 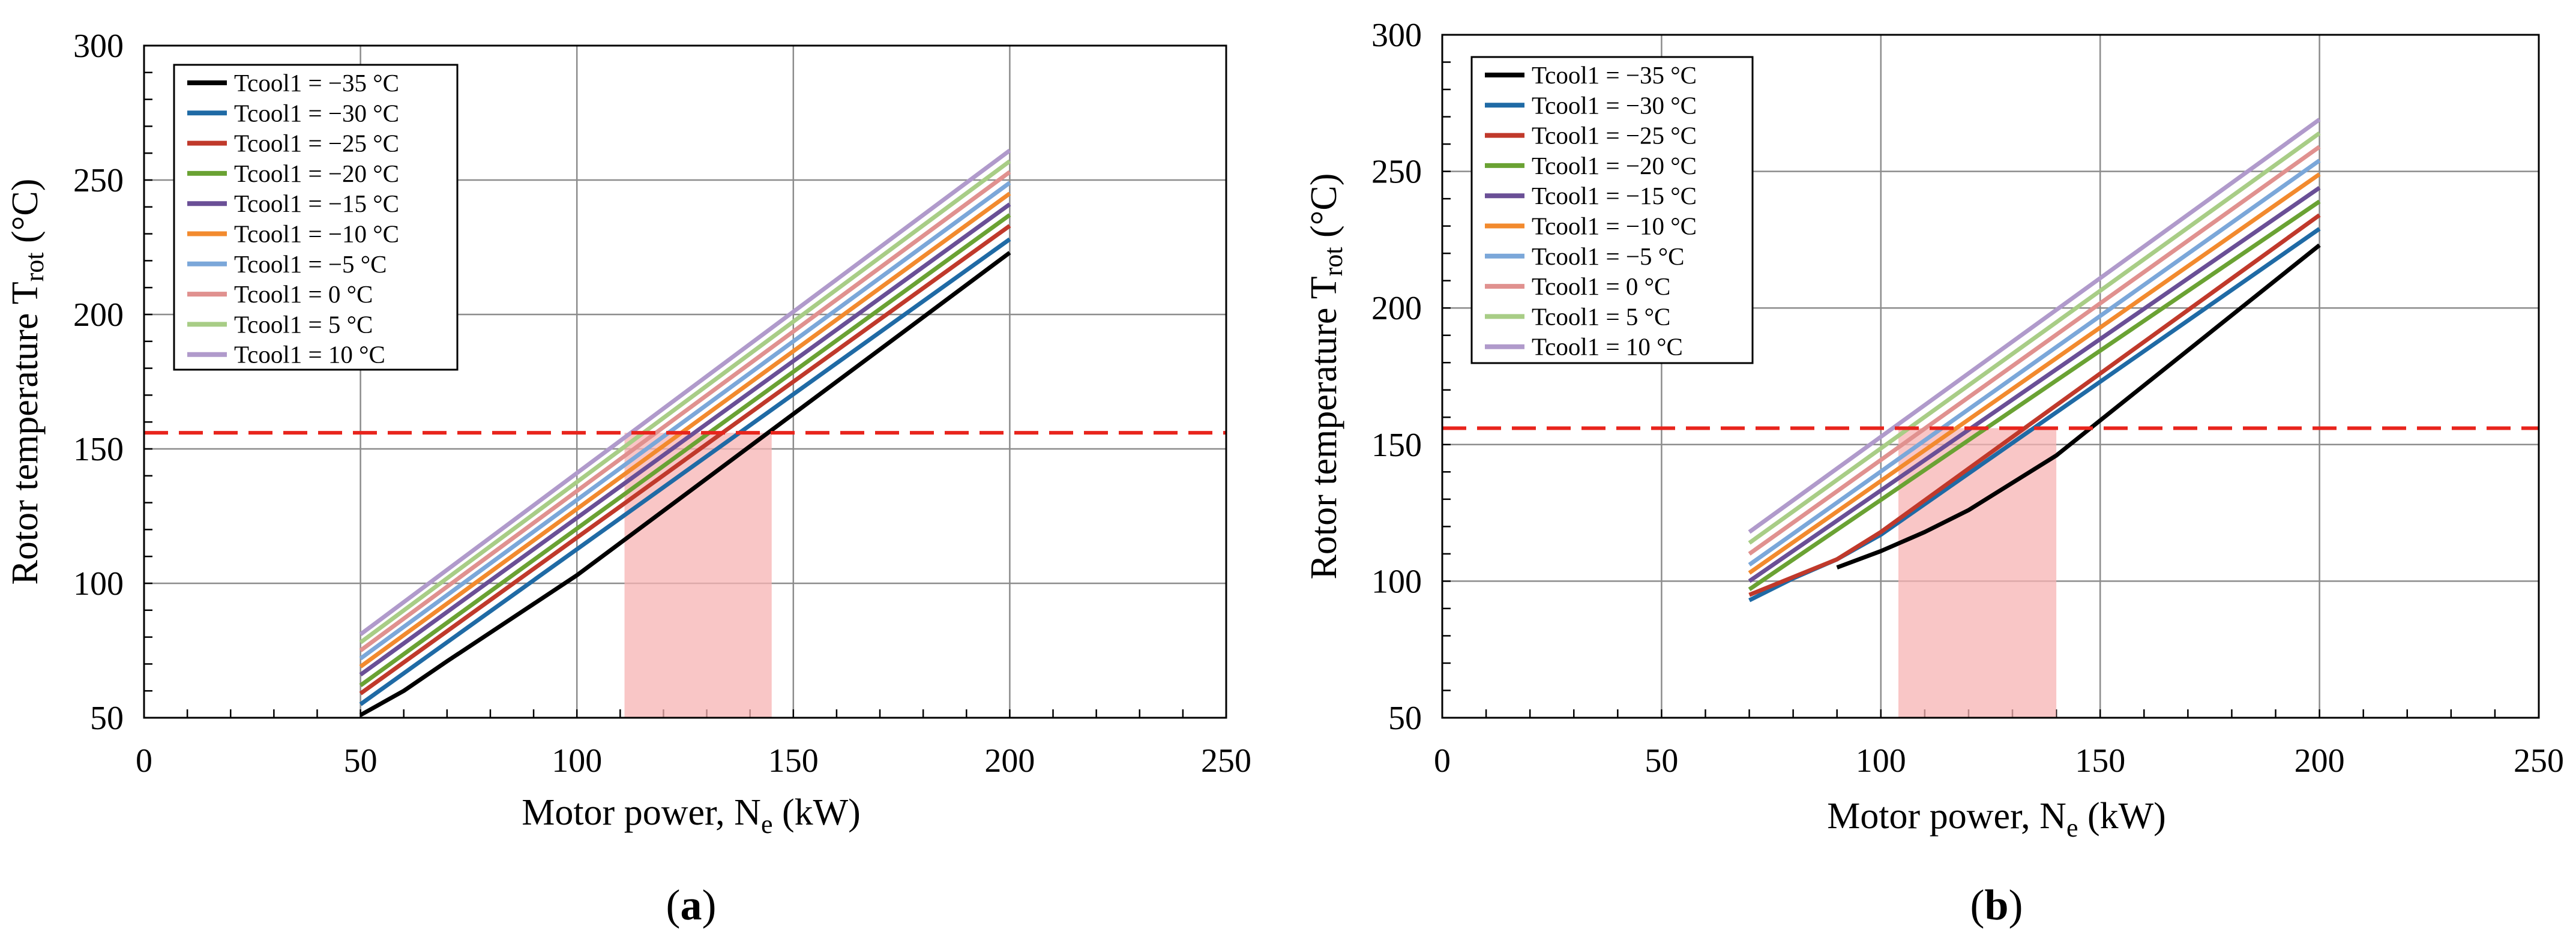 I want to click on panel-label-letter: a, so click(x=691, y=905).